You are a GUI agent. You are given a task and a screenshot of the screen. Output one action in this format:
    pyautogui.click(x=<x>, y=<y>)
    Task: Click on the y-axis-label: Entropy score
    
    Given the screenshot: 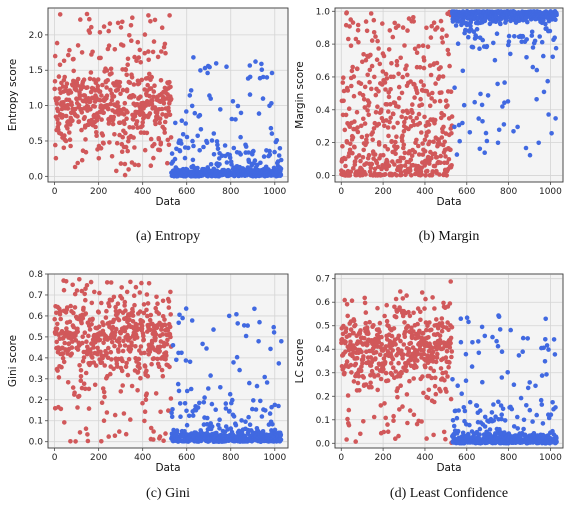 What is the action you would take?
    pyautogui.click(x=13, y=95)
    